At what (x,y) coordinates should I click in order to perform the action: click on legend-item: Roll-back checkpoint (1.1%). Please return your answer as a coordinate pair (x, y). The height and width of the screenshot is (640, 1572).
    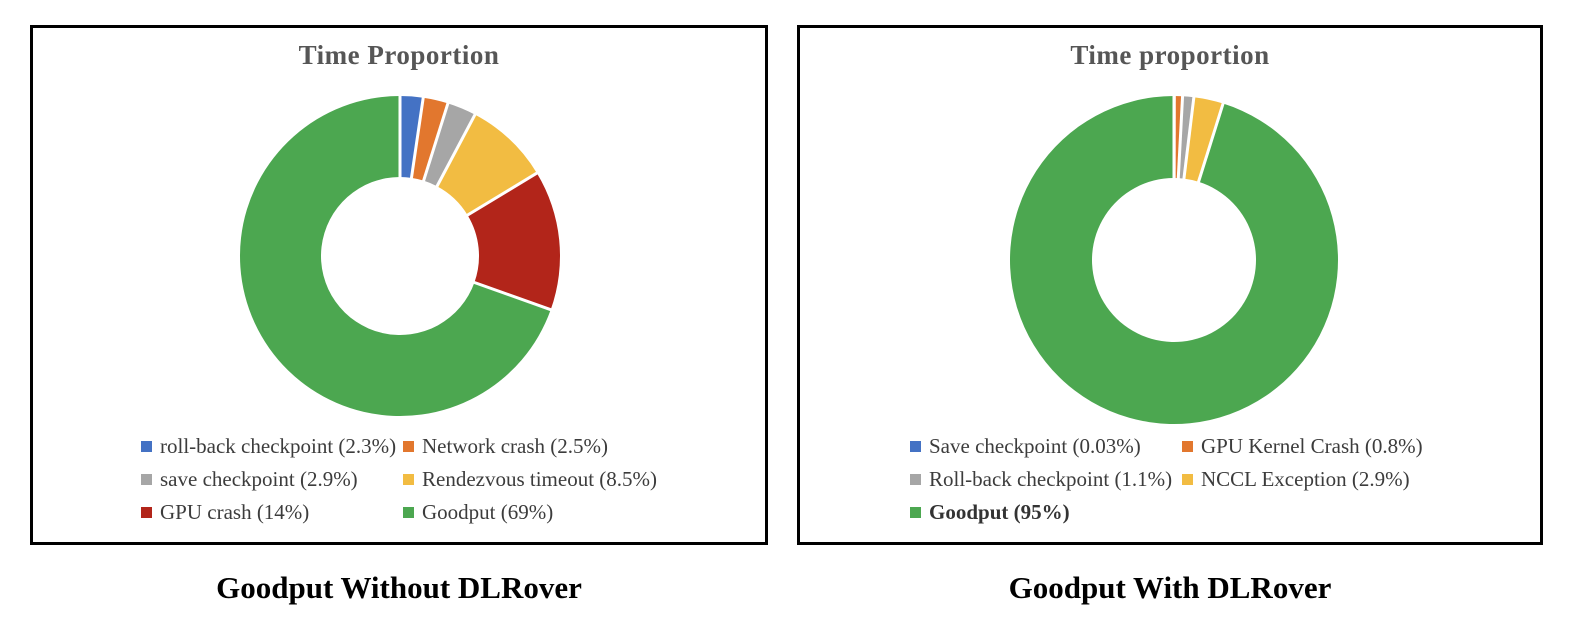
    Looking at the image, I should click on (1046, 479).